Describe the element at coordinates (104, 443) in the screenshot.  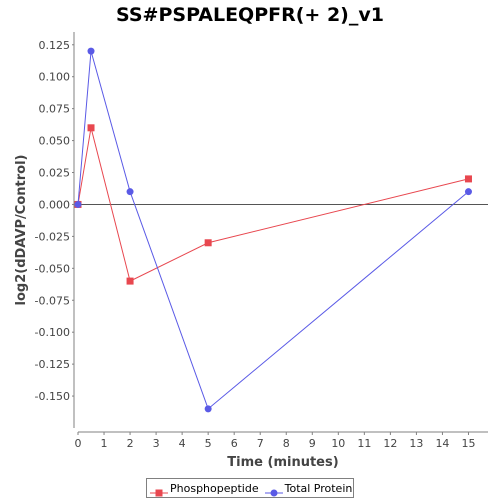
I see `x-tick-label: 1` at that location.